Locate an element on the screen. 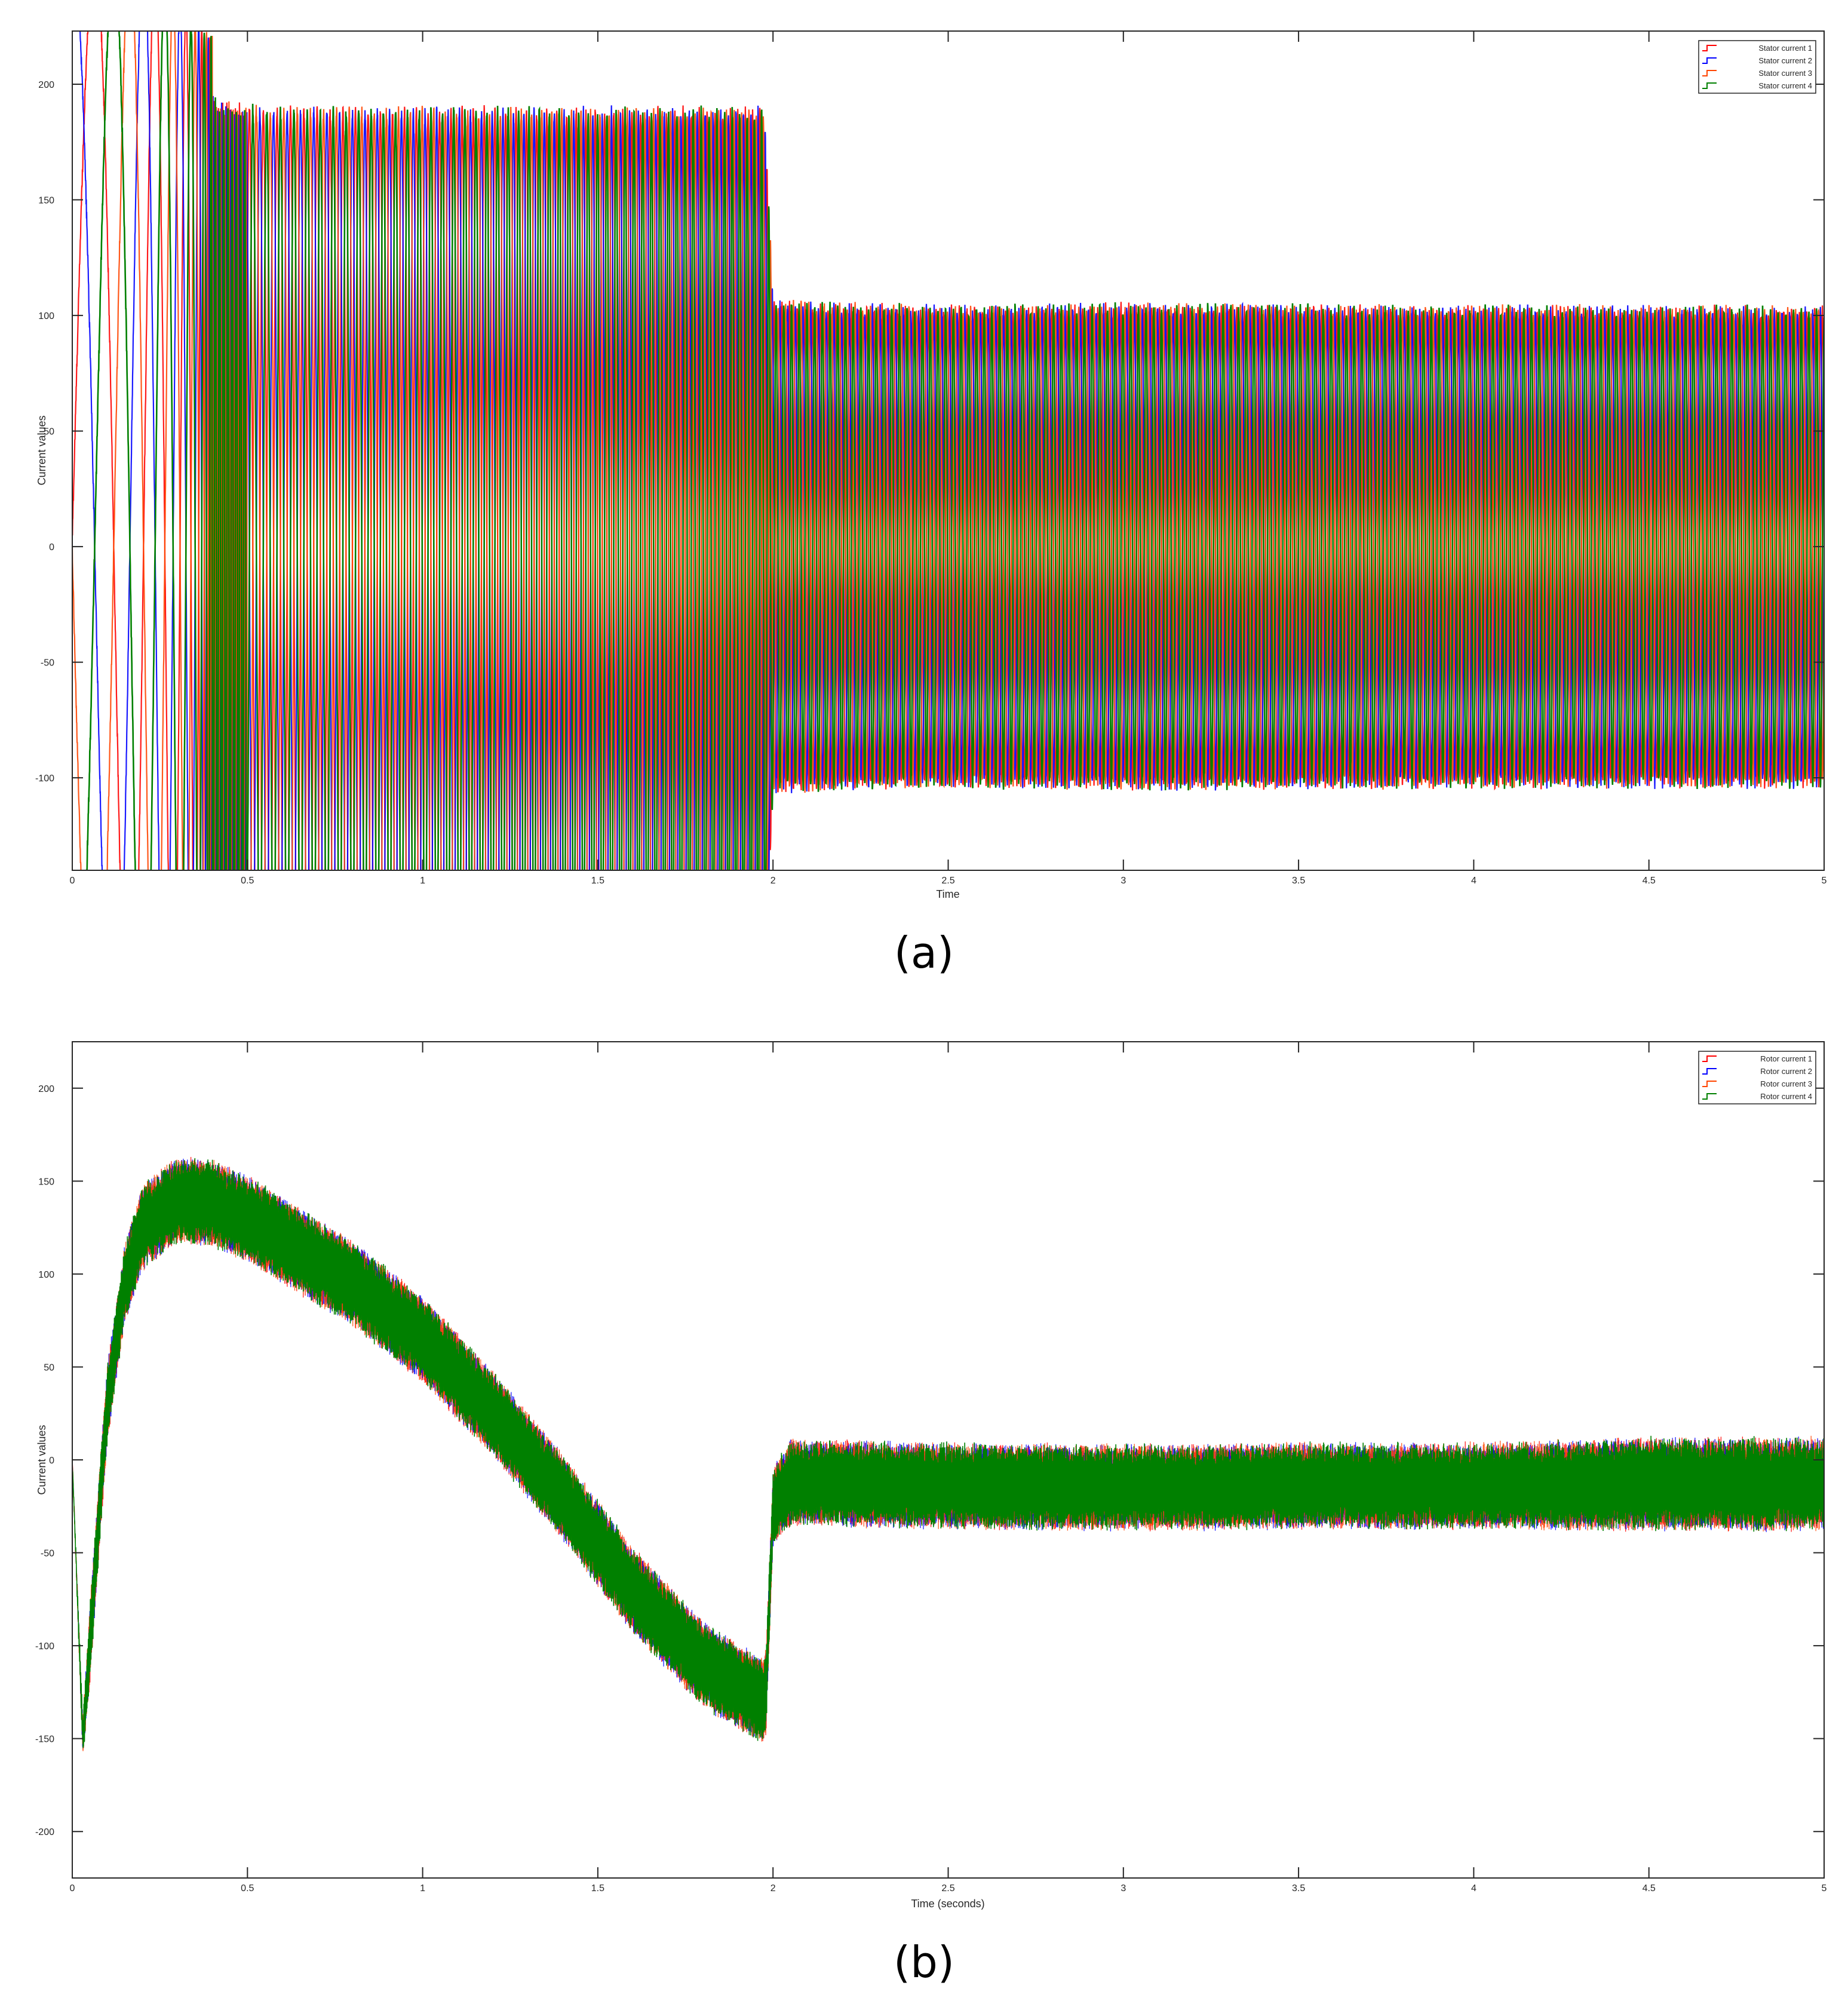 Image resolution: width=1848 pixels, height=2010 pixels. y-tick-label: -150 is located at coordinates (44, 1740).